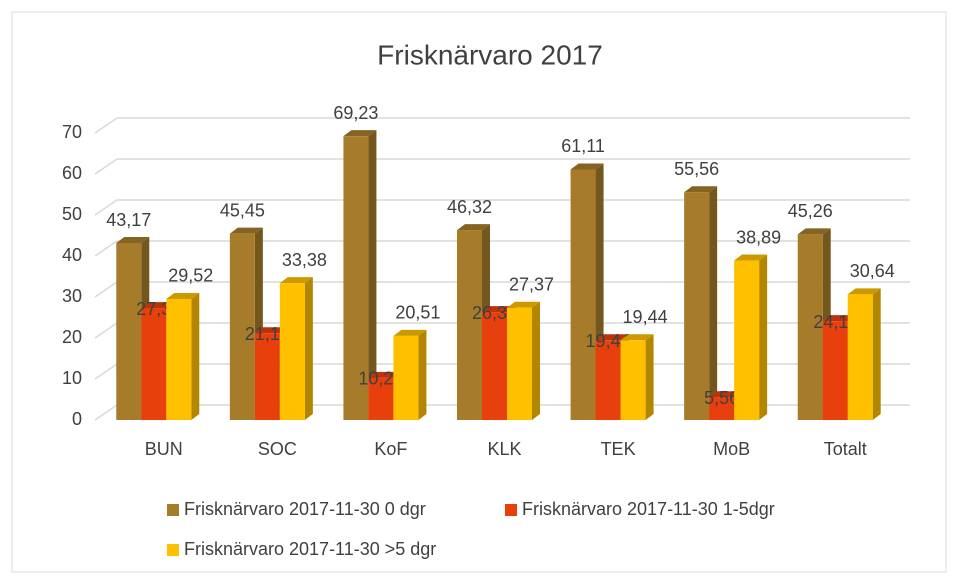  What do you see at coordinates (810, 211) in the screenshot?
I see `value-label: 45,26` at bounding box center [810, 211].